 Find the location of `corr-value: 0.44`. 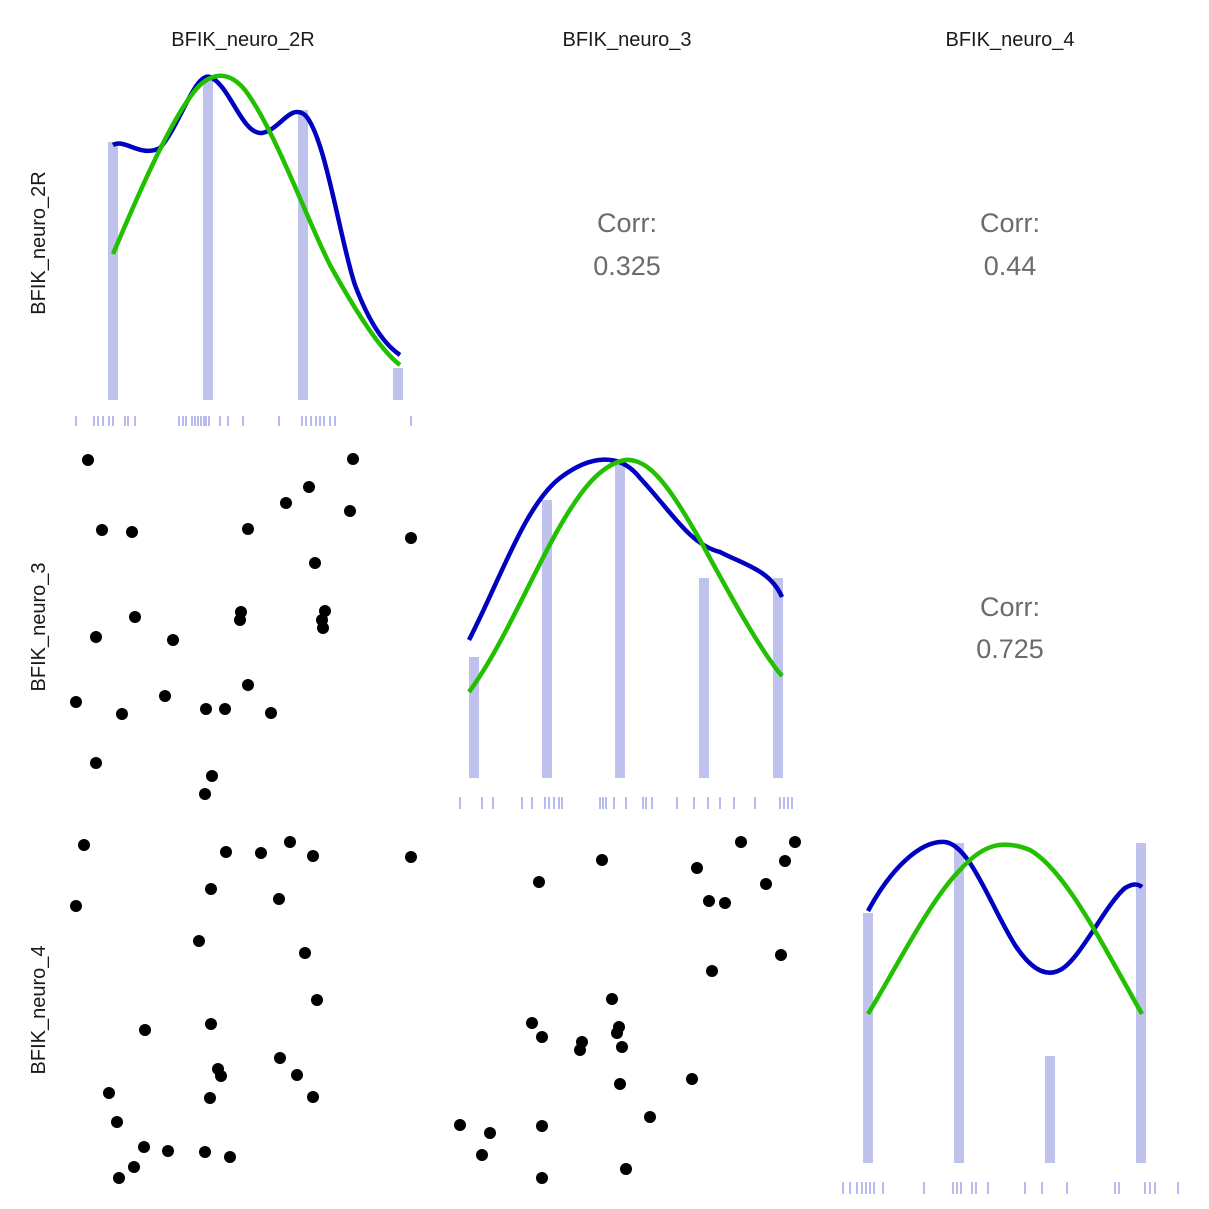

corr-value: 0.44 is located at coordinates (1010, 266).